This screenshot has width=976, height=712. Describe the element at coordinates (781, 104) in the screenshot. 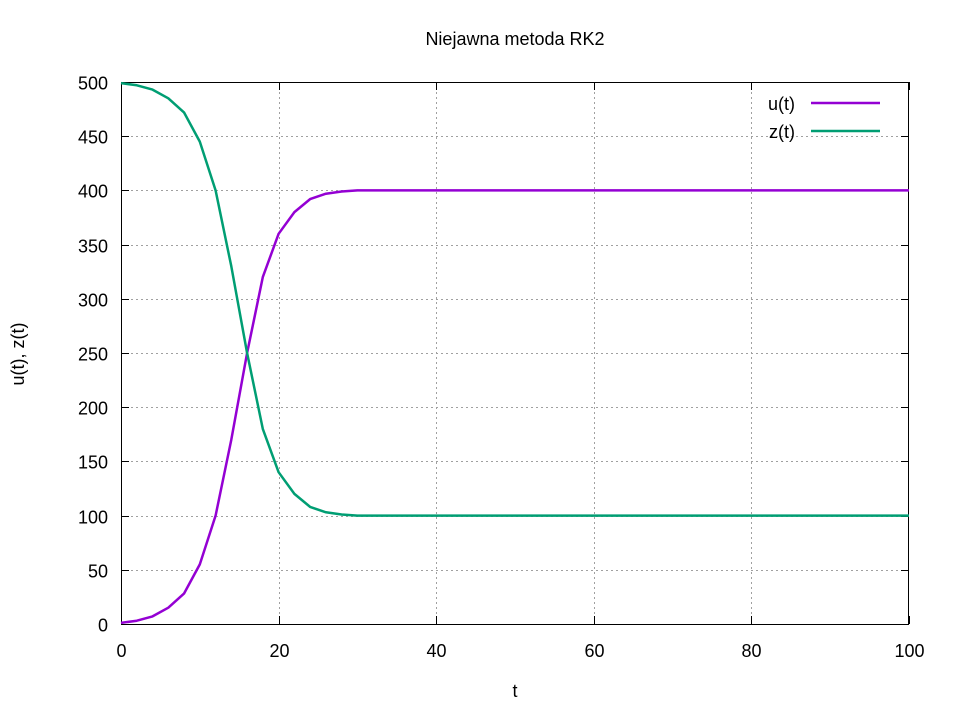

I see `legend-label-u-t: u(t)` at that location.